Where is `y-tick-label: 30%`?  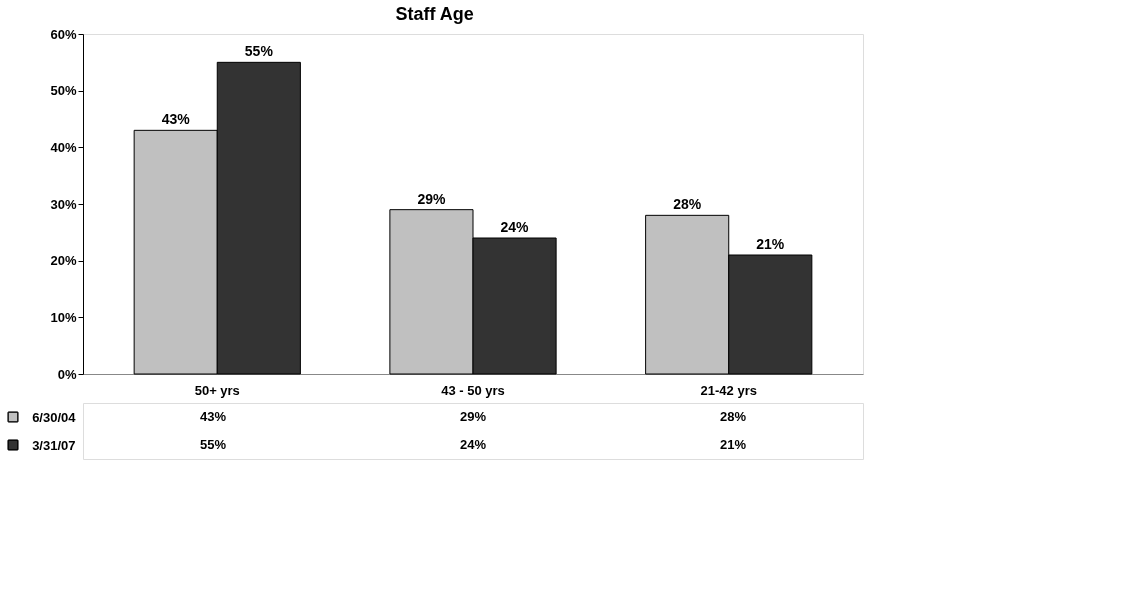 y-tick-label: 30% is located at coordinates (63, 204).